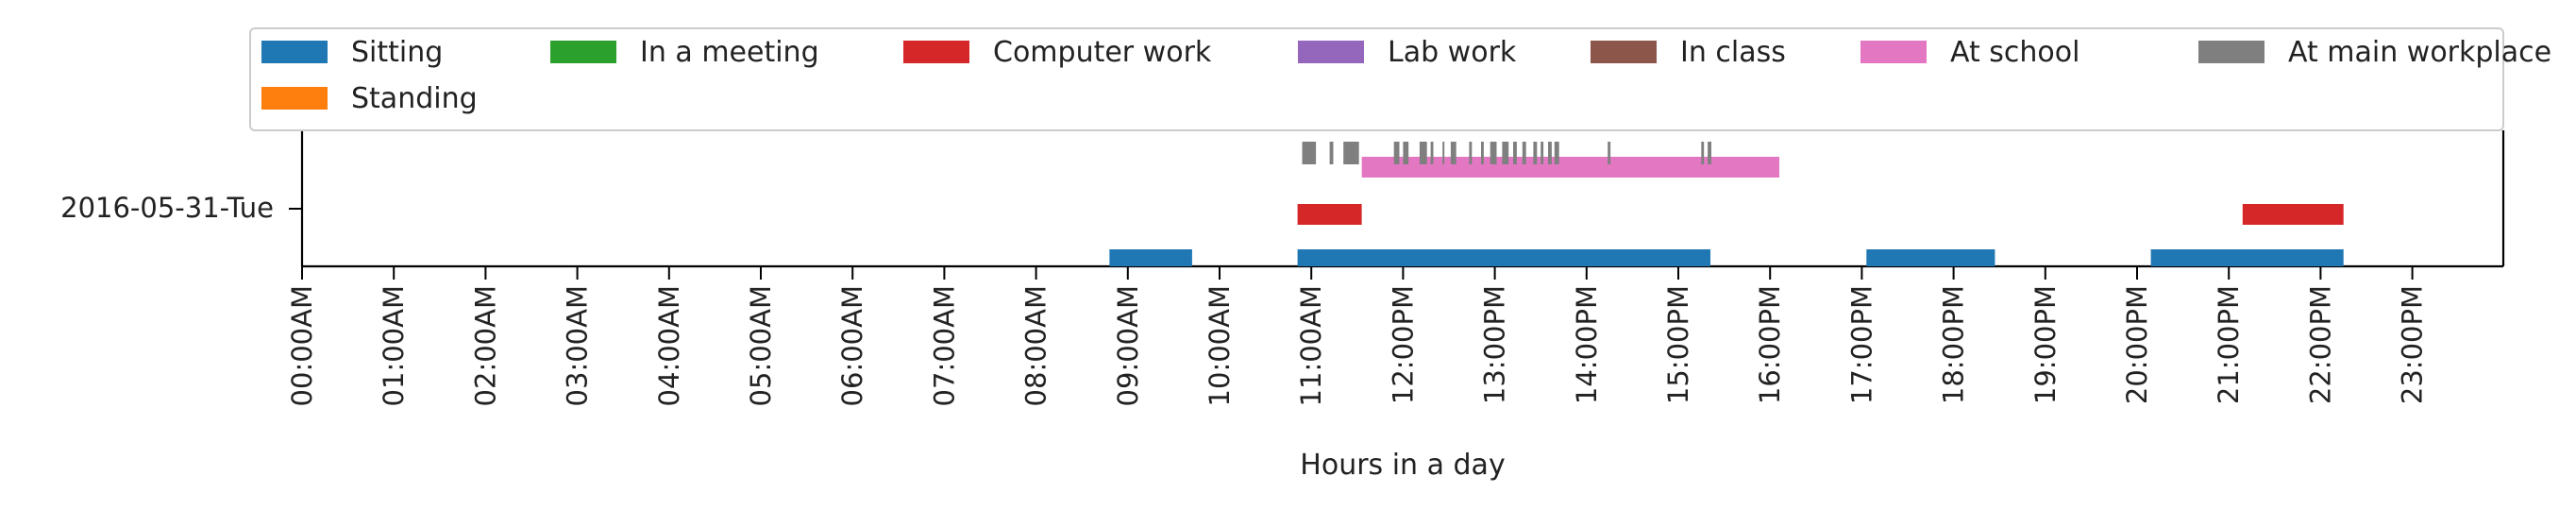 This screenshot has height=510, width=2576. What do you see at coordinates (1861, 344) in the screenshot?
I see `x-tick-label: 17:00PM` at bounding box center [1861, 344].